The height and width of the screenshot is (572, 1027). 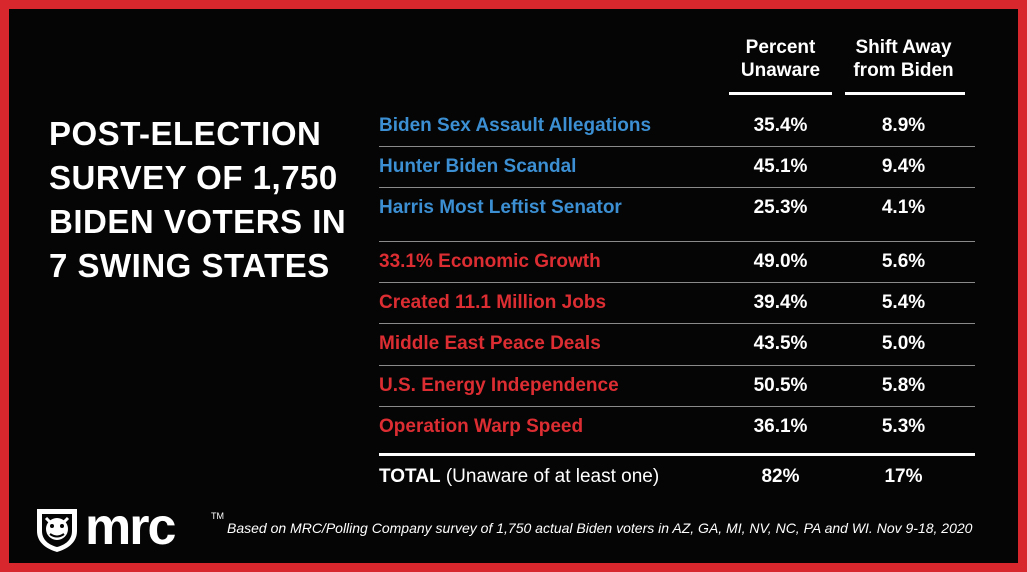 I want to click on row-label: 33.1% Economic Growth, so click(x=490, y=261).